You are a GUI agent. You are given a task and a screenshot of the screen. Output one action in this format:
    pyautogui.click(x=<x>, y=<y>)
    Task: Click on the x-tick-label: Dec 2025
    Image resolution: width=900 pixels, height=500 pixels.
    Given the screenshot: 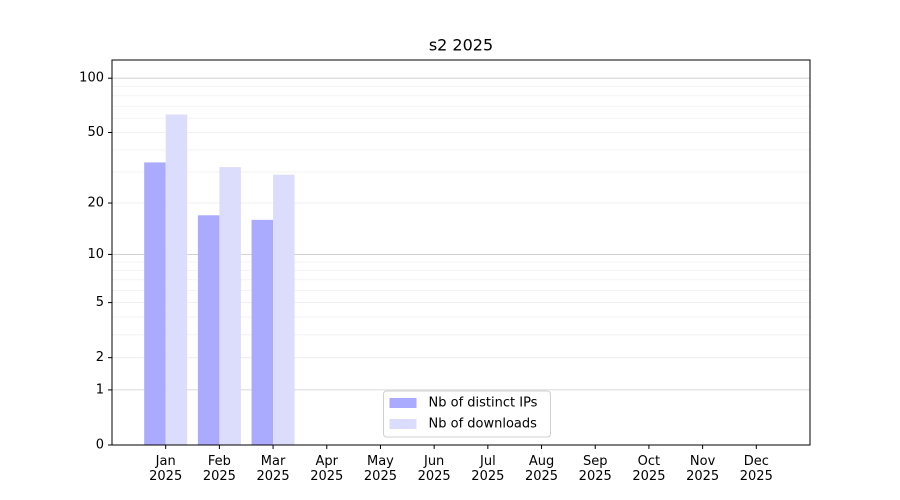 What is the action you would take?
    pyautogui.click(x=756, y=469)
    